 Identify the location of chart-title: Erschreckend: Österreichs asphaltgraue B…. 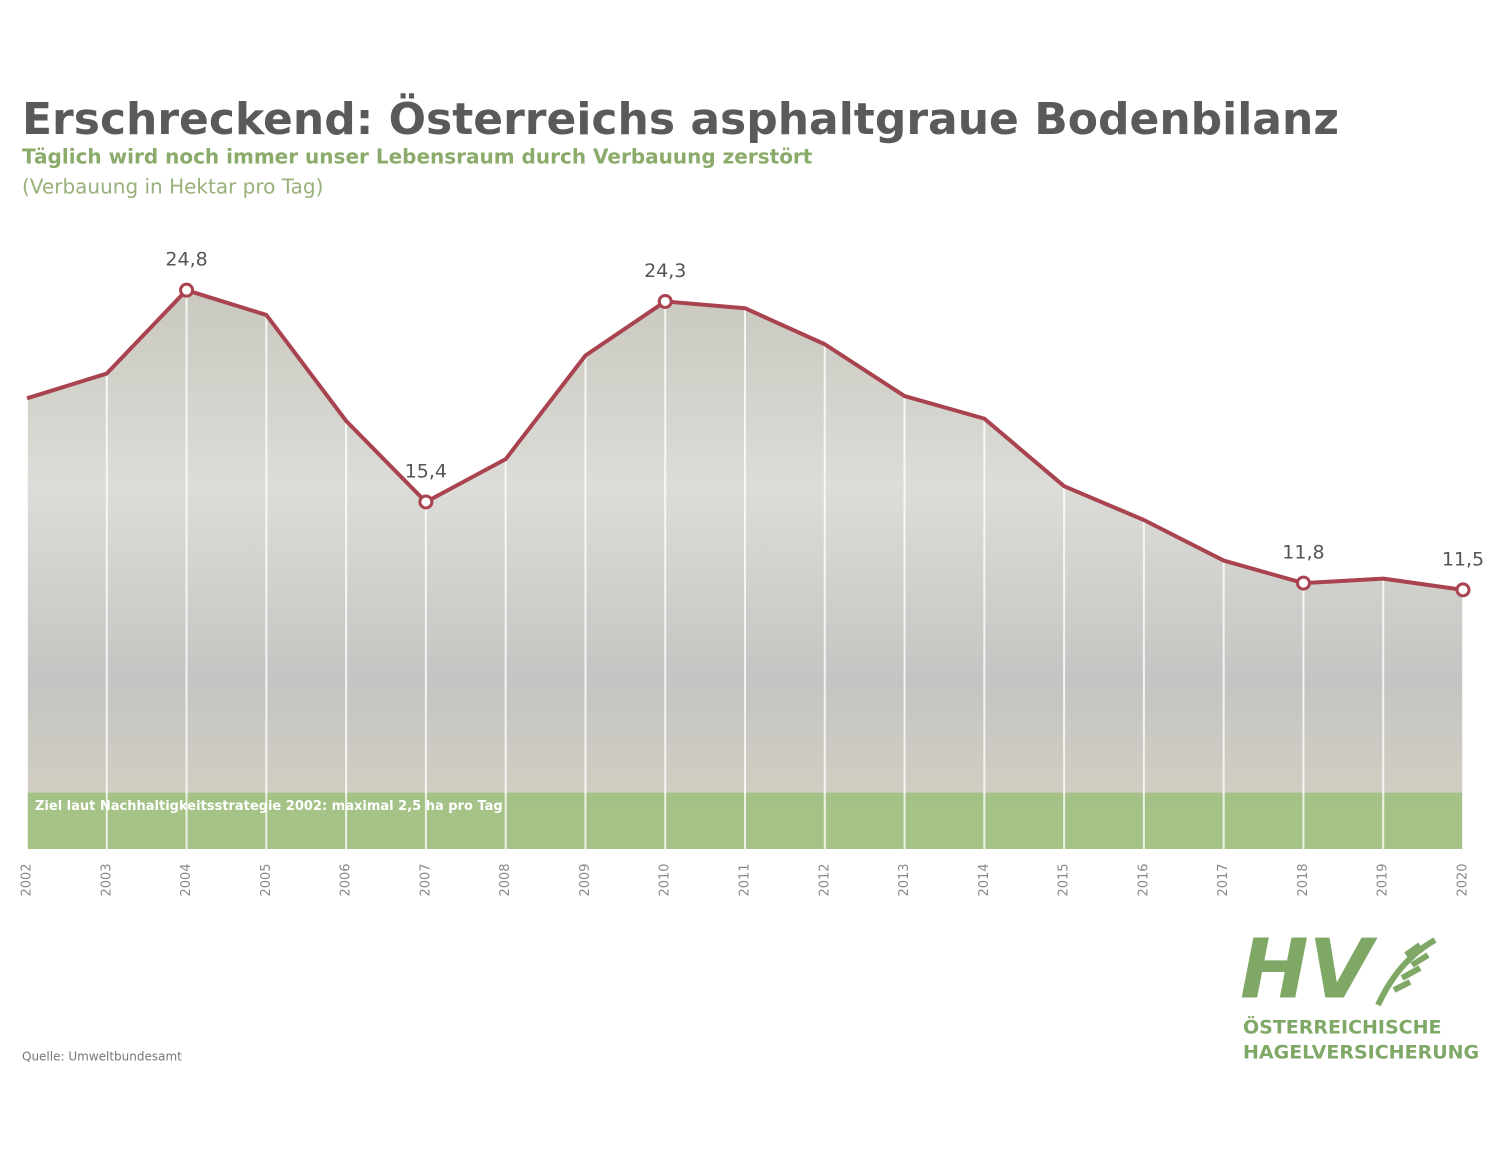
(680, 118).